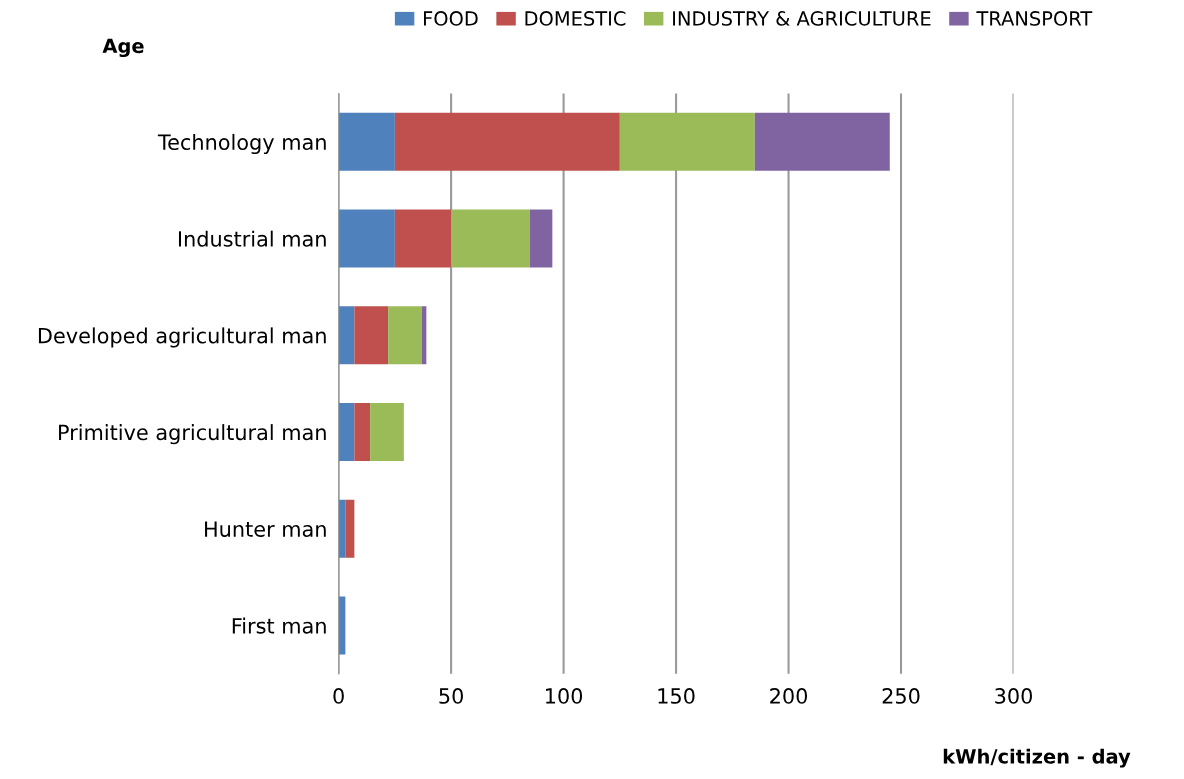 The image size is (1184, 779). I want to click on x-tick-label: 50, so click(451, 696).